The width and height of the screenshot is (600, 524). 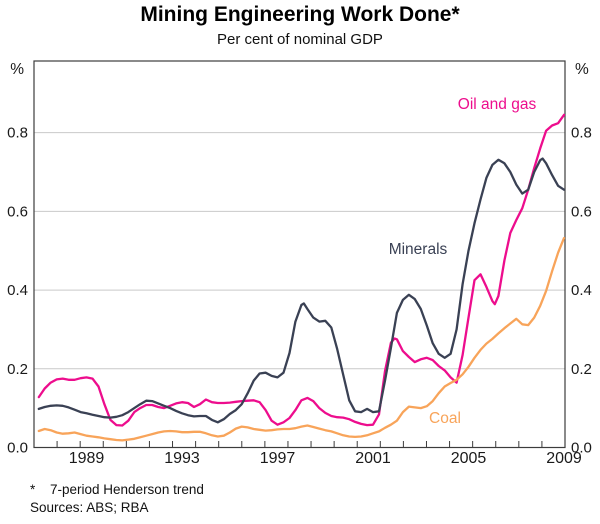 I want to click on y-axis-label-left: 0.6, so click(x=17, y=211).